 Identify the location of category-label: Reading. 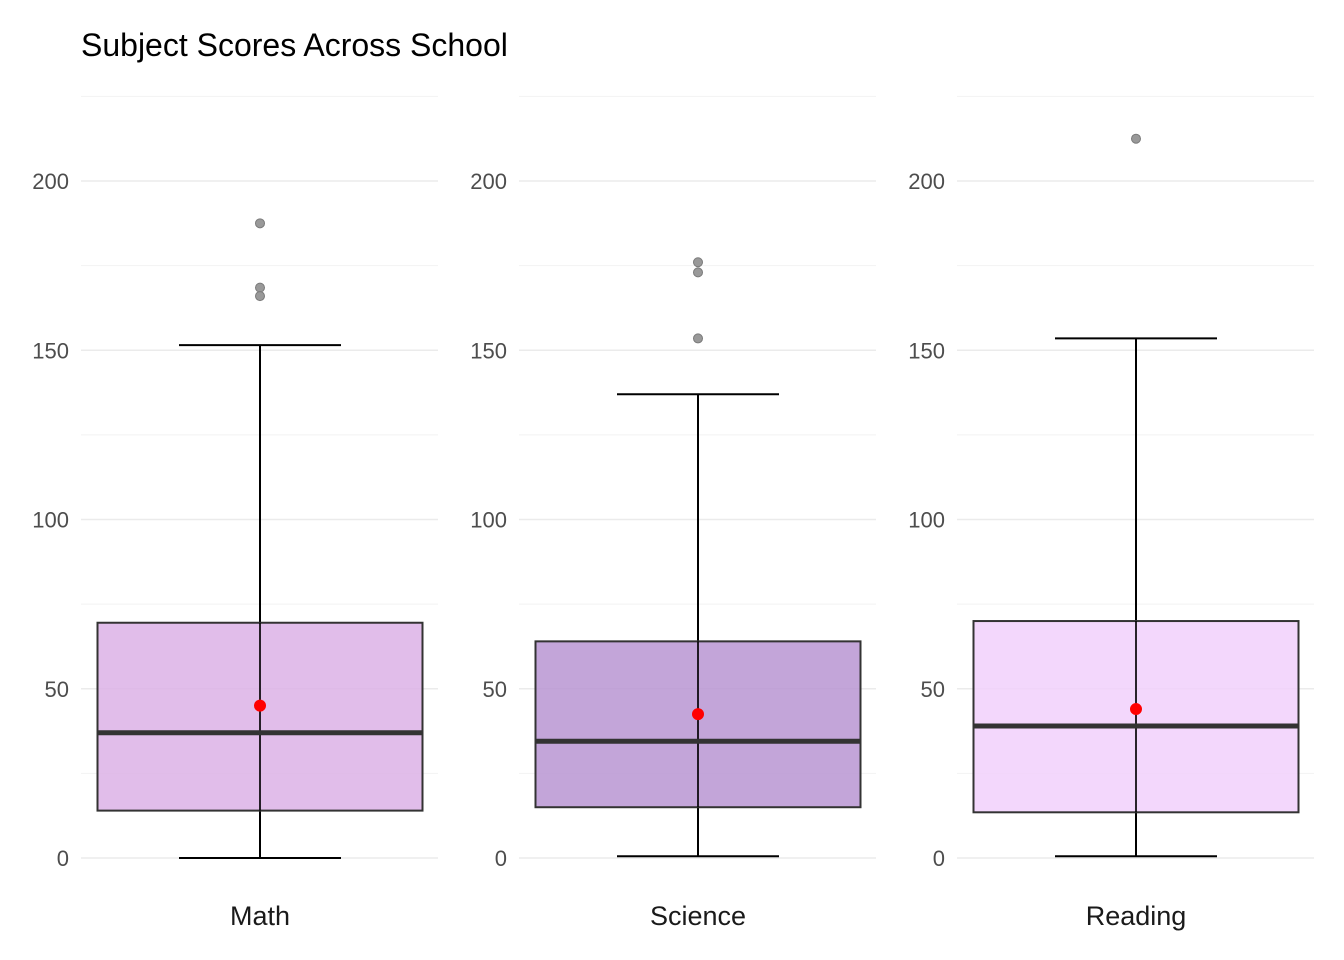
(1136, 916).